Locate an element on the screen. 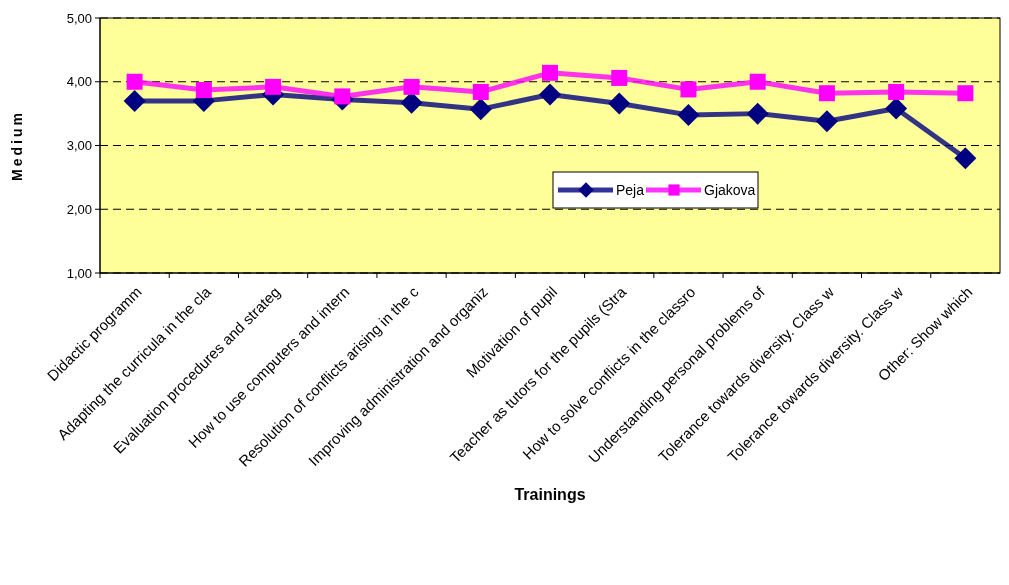  legend-label: Gjakova is located at coordinates (730, 189).